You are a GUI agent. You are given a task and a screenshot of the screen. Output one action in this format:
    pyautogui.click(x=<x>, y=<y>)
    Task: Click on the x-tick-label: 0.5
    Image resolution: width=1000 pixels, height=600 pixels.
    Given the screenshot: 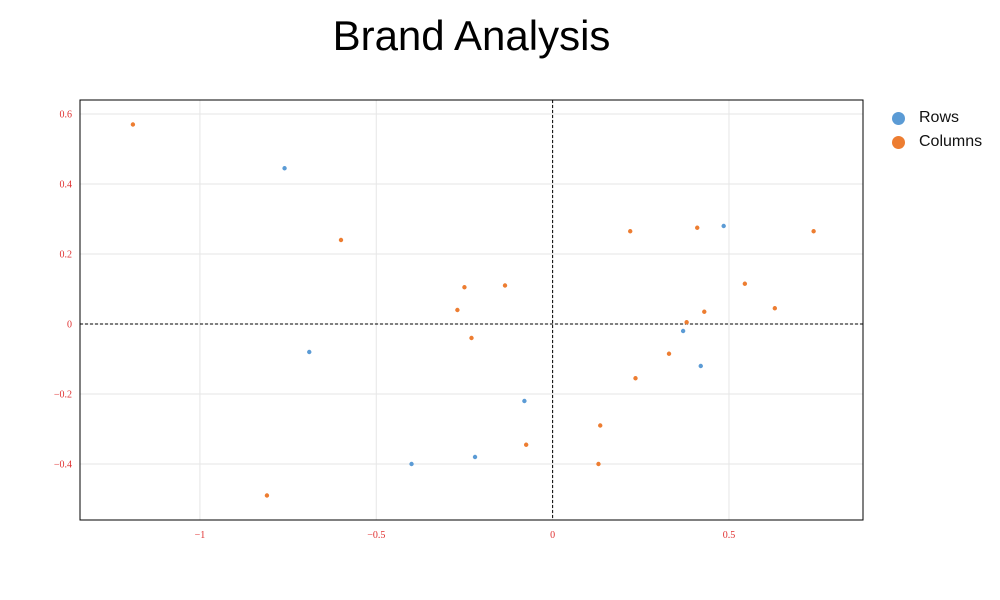 What is the action you would take?
    pyautogui.click(x=729, y=535)
    